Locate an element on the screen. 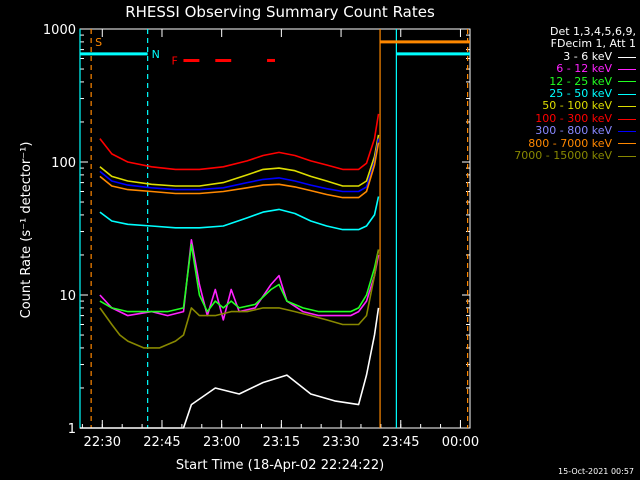 The image size is (640, 480). y-axis-label: Count Rate (s⁻¹ detector⁻¹) is located at coordinates (26, 230).